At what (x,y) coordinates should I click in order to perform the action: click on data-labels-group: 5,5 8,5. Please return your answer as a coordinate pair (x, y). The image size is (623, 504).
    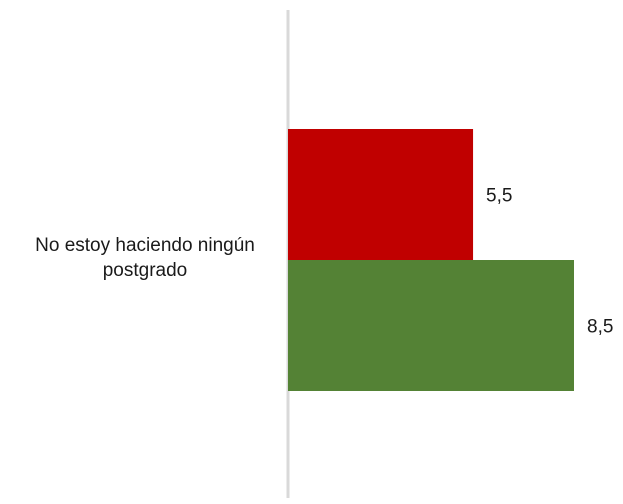
    Looking at the image, I should click on (549, 262).